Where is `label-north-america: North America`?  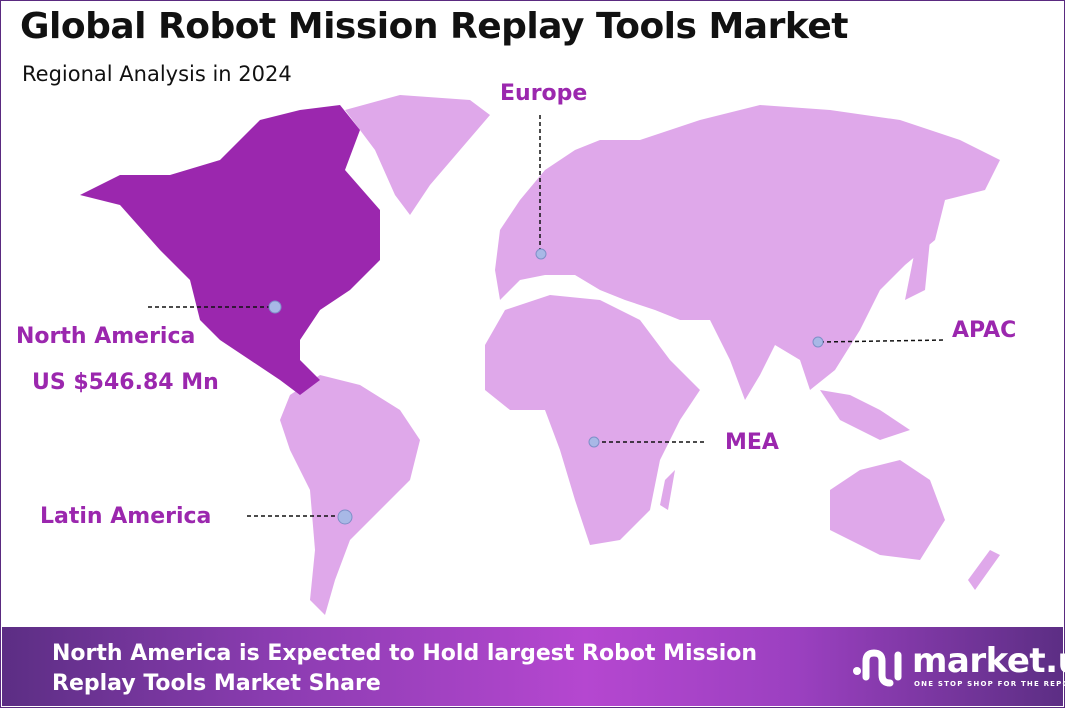
label-north-america: North America is located at coordinates (106, 336).